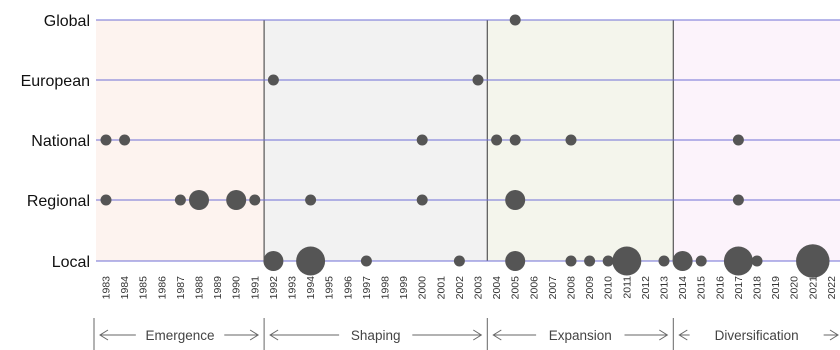  I want to click on year-tick-1994: 1994, so click(311, 288).